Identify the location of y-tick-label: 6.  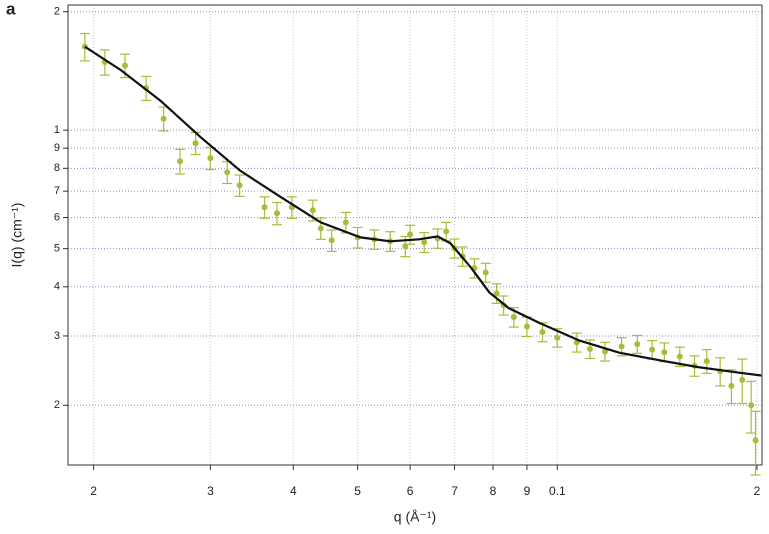
(57, 217).